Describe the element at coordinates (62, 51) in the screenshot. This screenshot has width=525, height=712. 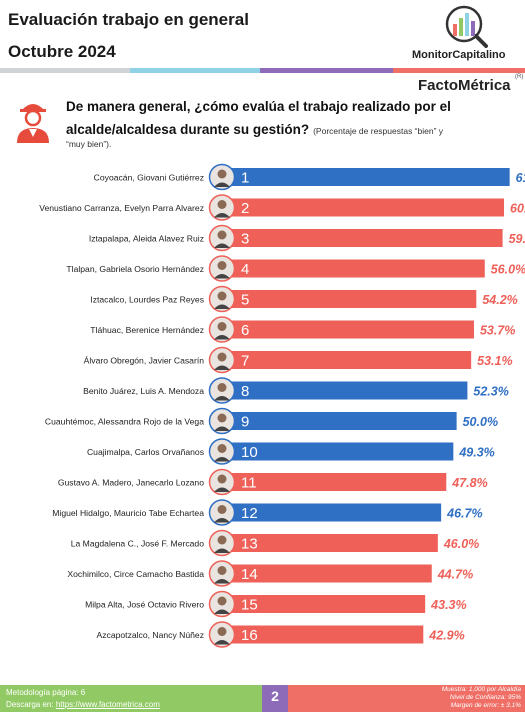
I see `report-period: Octubre 2024` at that location.